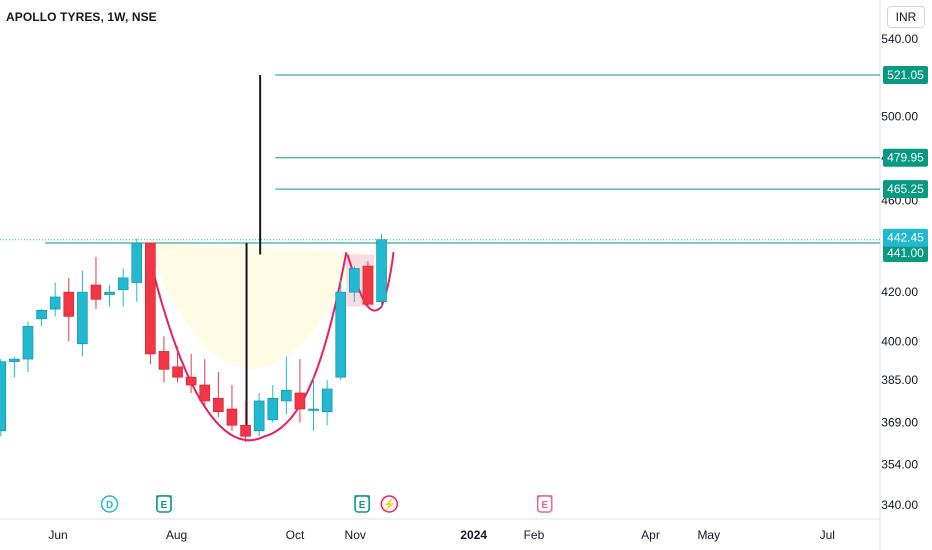 The height and width of the screenshot is (550, 932). Describe the element at coordinates (534, 535) in the screenshot. I see `time-tick-Feb: Feb` at that location.